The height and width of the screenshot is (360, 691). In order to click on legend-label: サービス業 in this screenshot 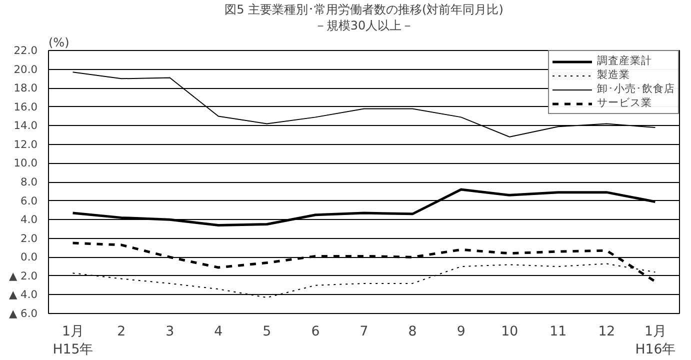, I will do `click(624, 103)`.